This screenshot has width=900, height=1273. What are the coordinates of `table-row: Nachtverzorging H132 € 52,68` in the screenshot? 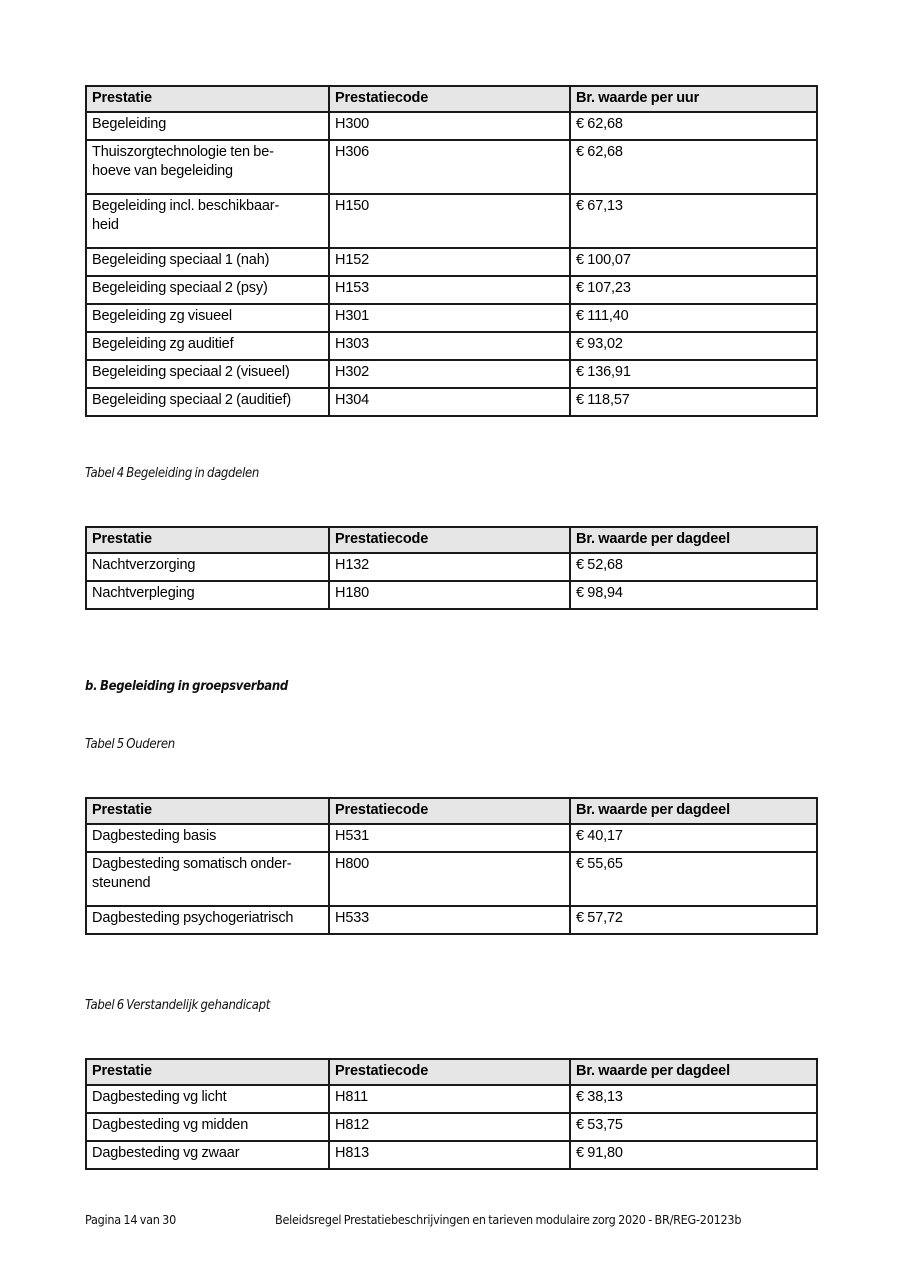 It's located at (451, 566).